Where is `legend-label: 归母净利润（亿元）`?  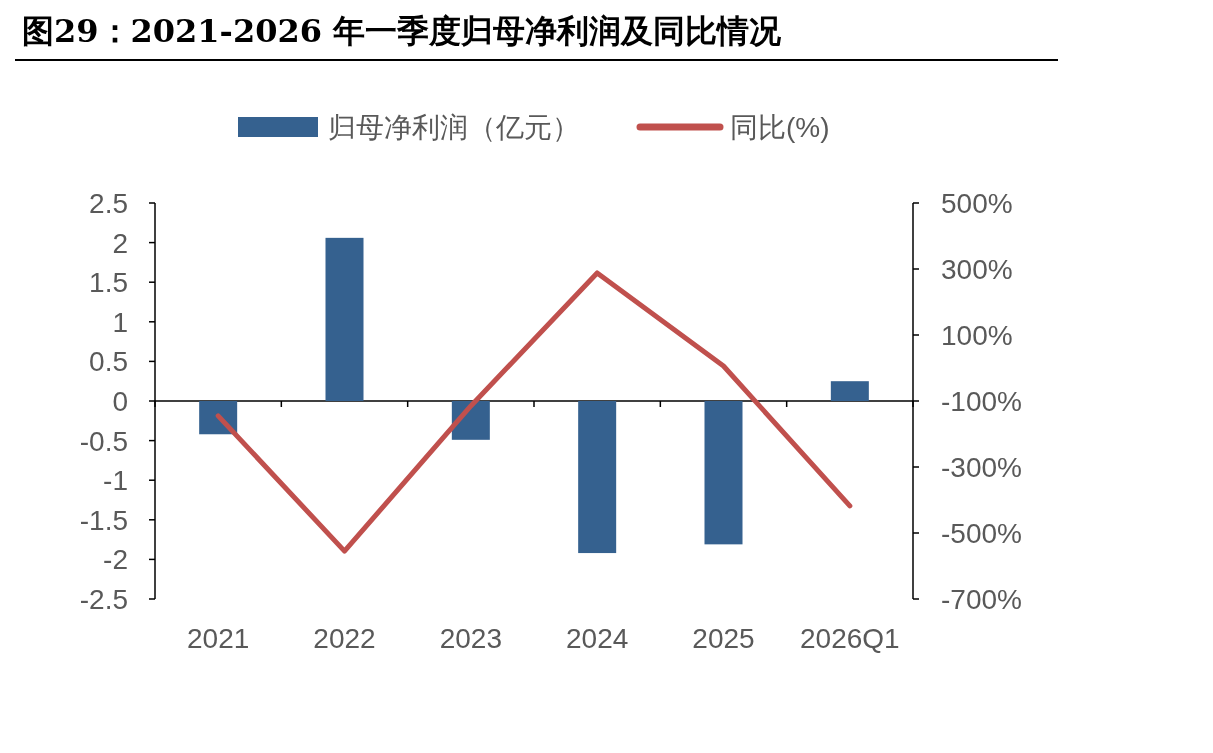 legend-label: 归母净利润（亿元） is located at coordinates (454, 127).